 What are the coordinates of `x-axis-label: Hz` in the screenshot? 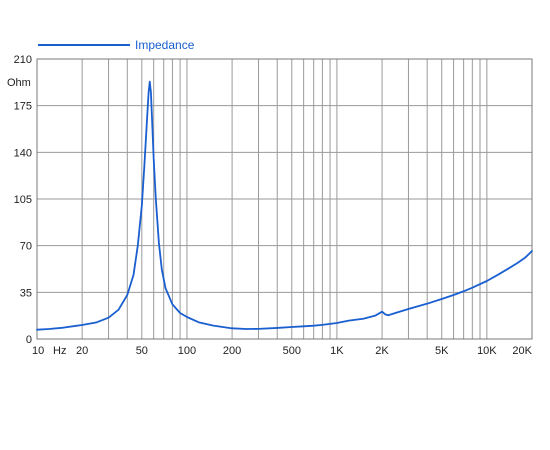 It's located at (59, 351).